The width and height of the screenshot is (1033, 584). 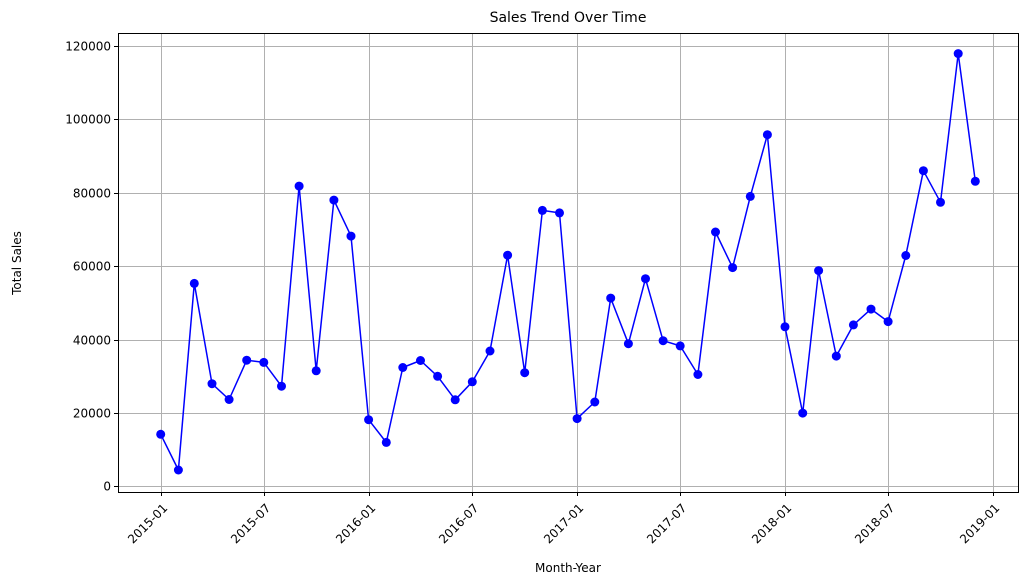 What do you see at coordinates (92, 267) in the screenshot?
I see `y-tick-label: 60000` at bounding box center [92, 267].